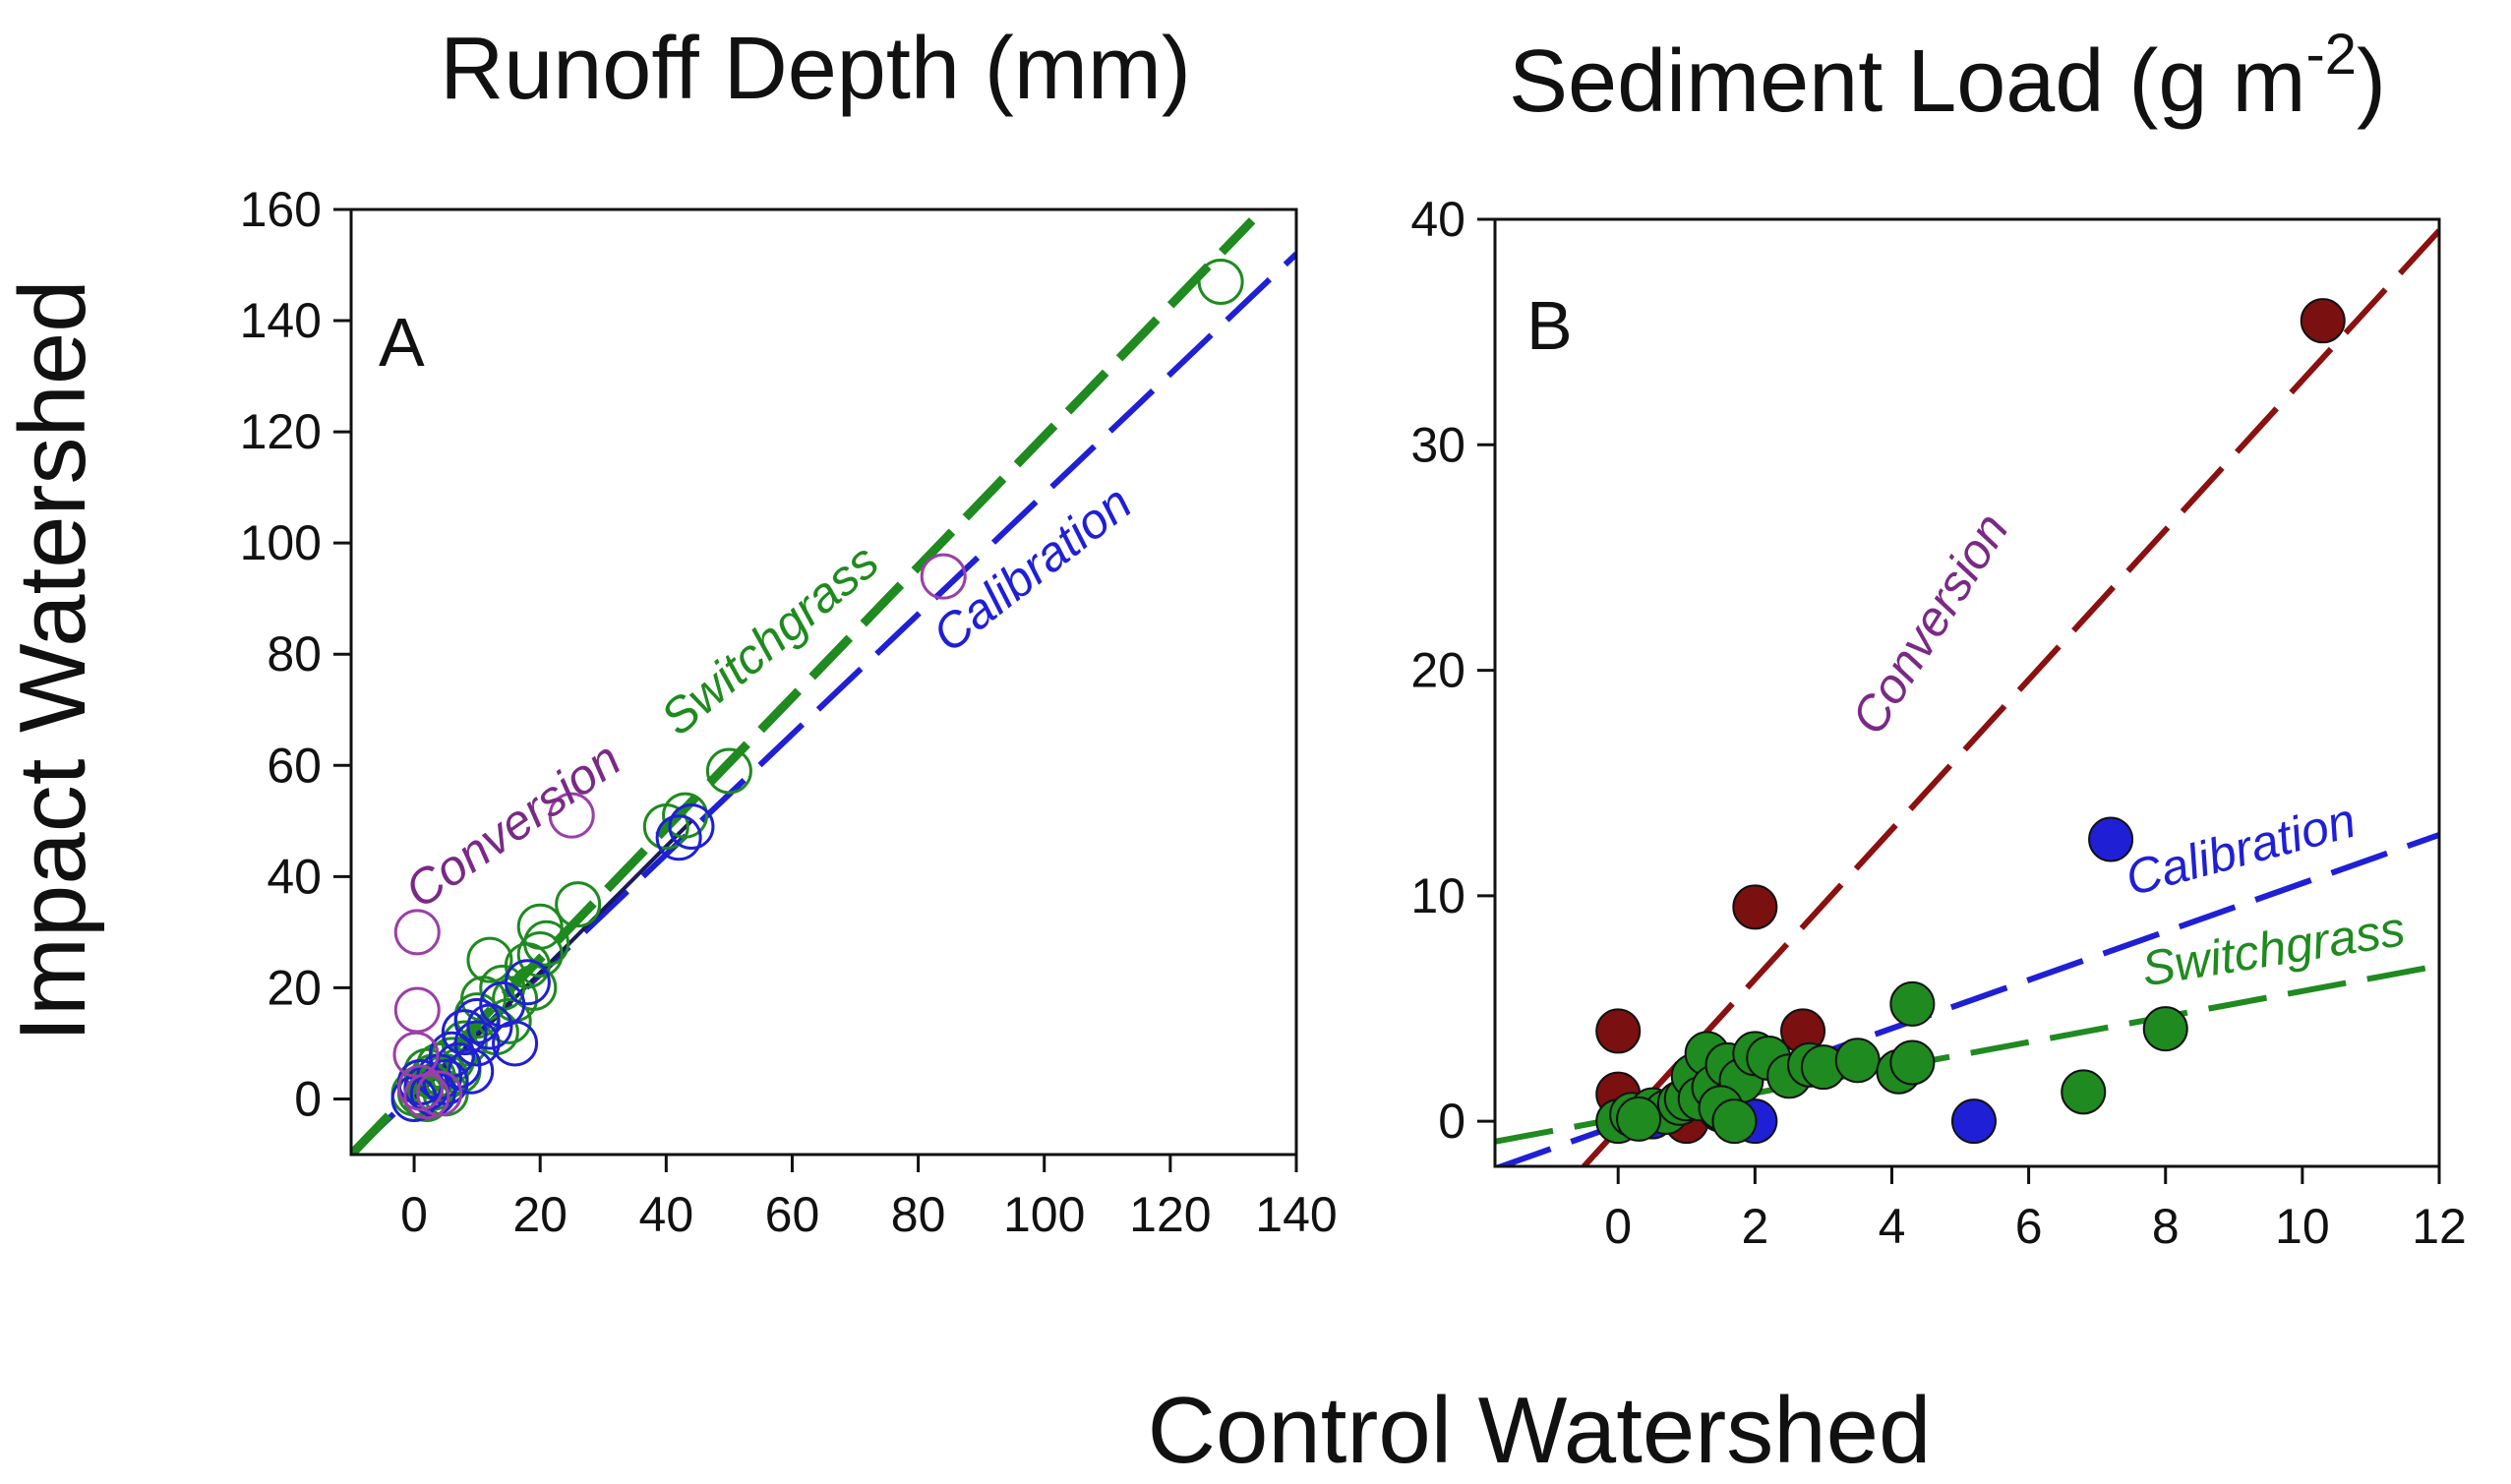 This screenshot has height=1484, width=2511. I want to click on shared-y-axis-title: Impact Watershed, so click(52, 660).